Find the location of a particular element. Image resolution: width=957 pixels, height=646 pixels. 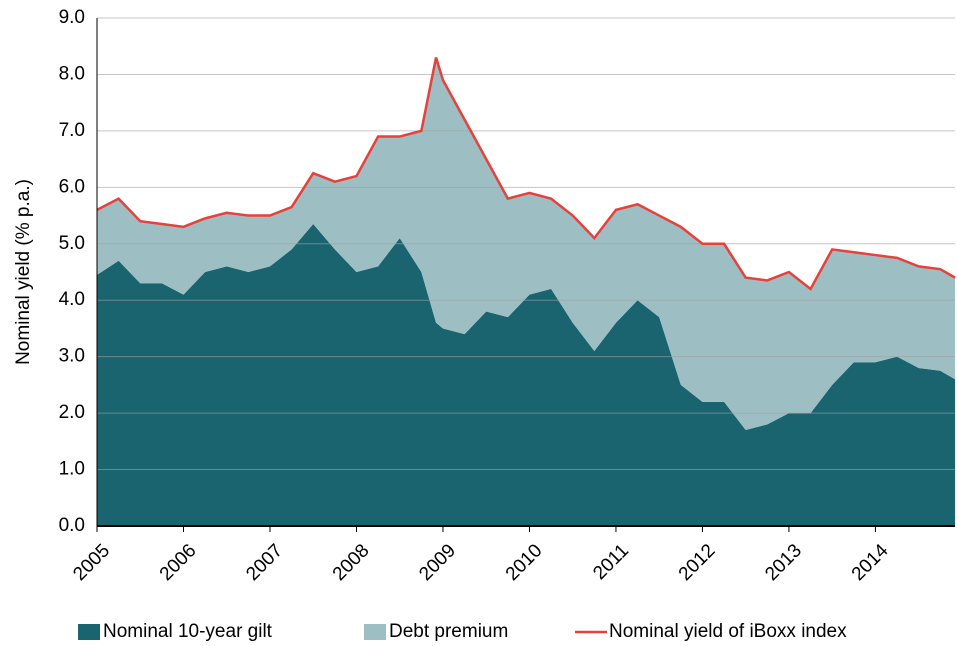

x-tick-label: 2006 is located at coordinates (178, 562).